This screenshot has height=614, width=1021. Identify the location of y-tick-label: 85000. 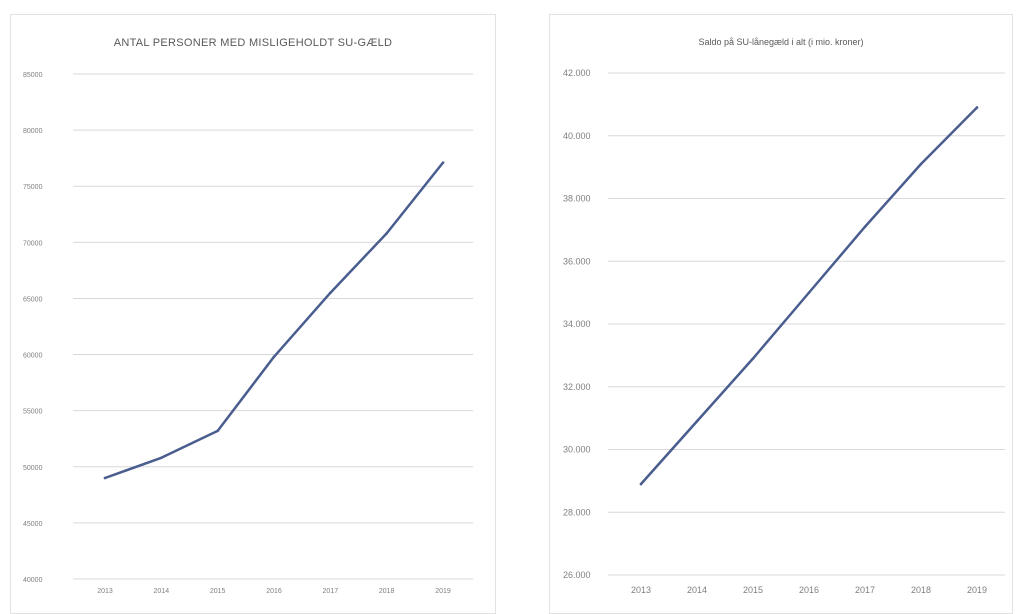
(33, 75).